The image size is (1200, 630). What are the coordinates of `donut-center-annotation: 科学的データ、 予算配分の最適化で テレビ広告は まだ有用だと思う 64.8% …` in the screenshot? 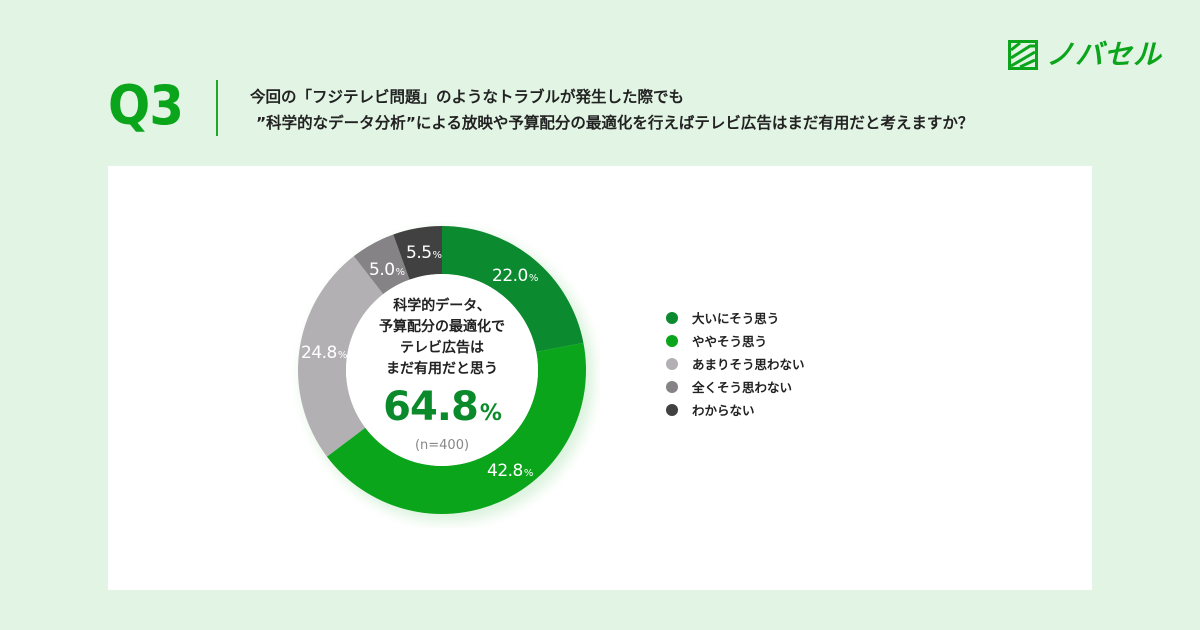 It's located at (442, 375).